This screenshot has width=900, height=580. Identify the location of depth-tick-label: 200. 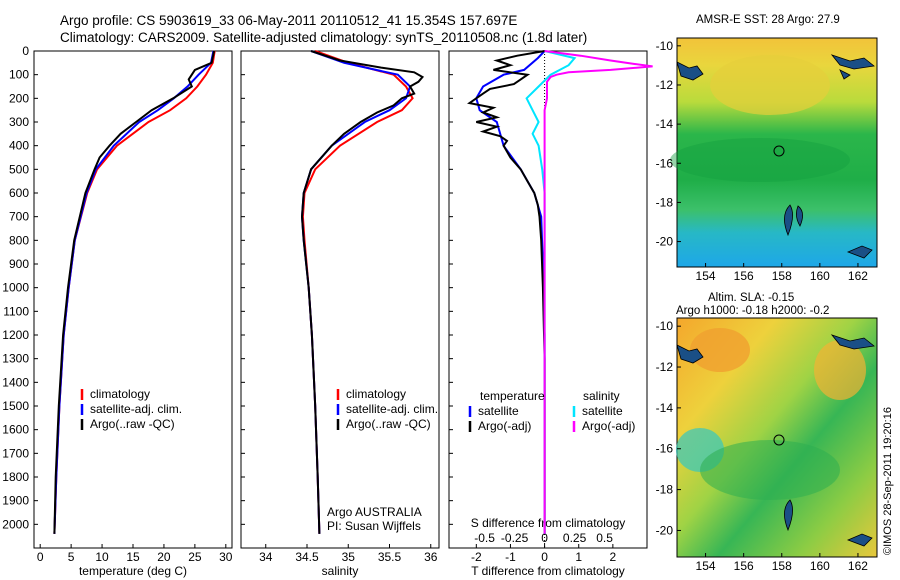
(19, 98).